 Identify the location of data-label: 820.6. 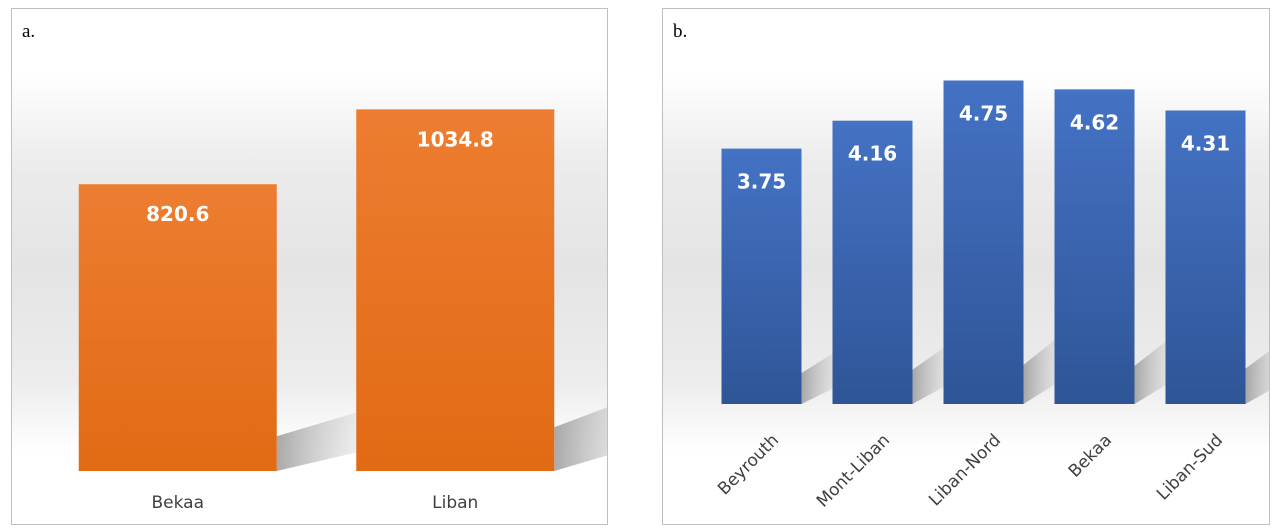
(177, 214).